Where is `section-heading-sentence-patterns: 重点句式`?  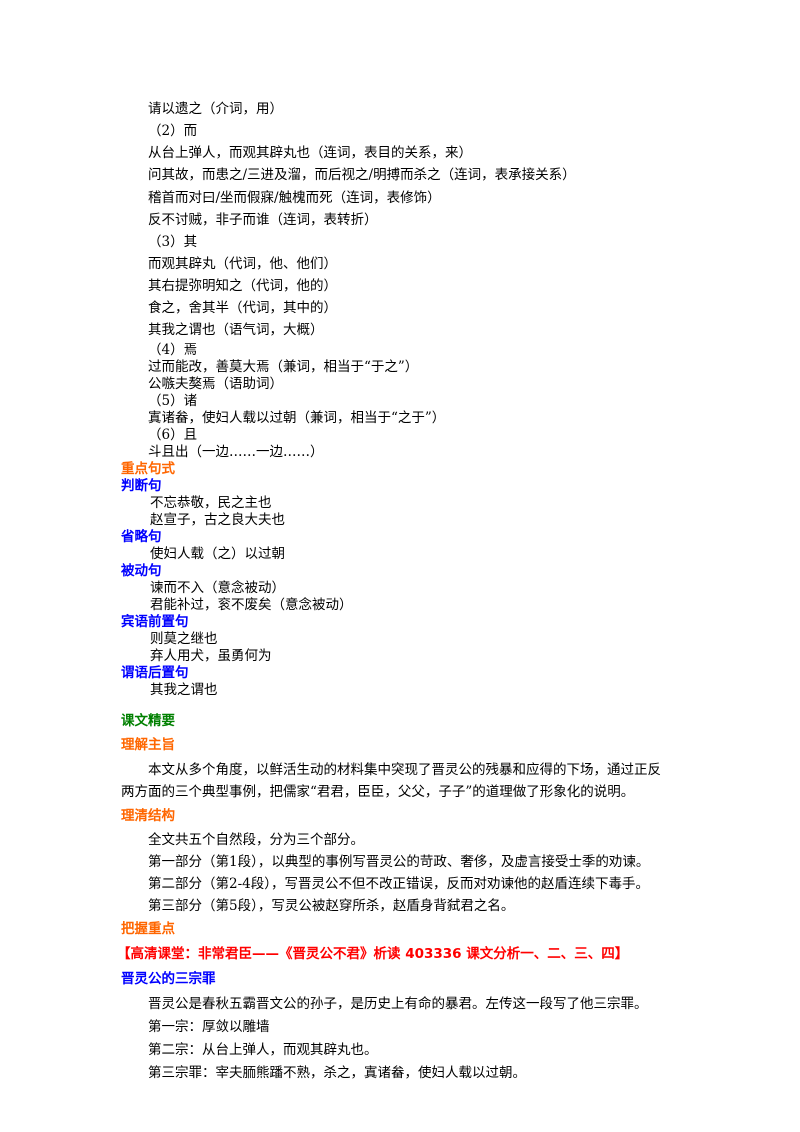 section-heading-sentence-patterns: 重点句式 is located at coordinates (148, 469).